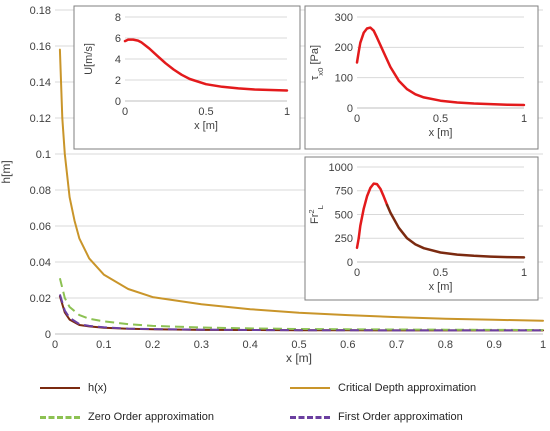  I want to click on inset-u-x-axis-label: x [m], so click(206, 126).